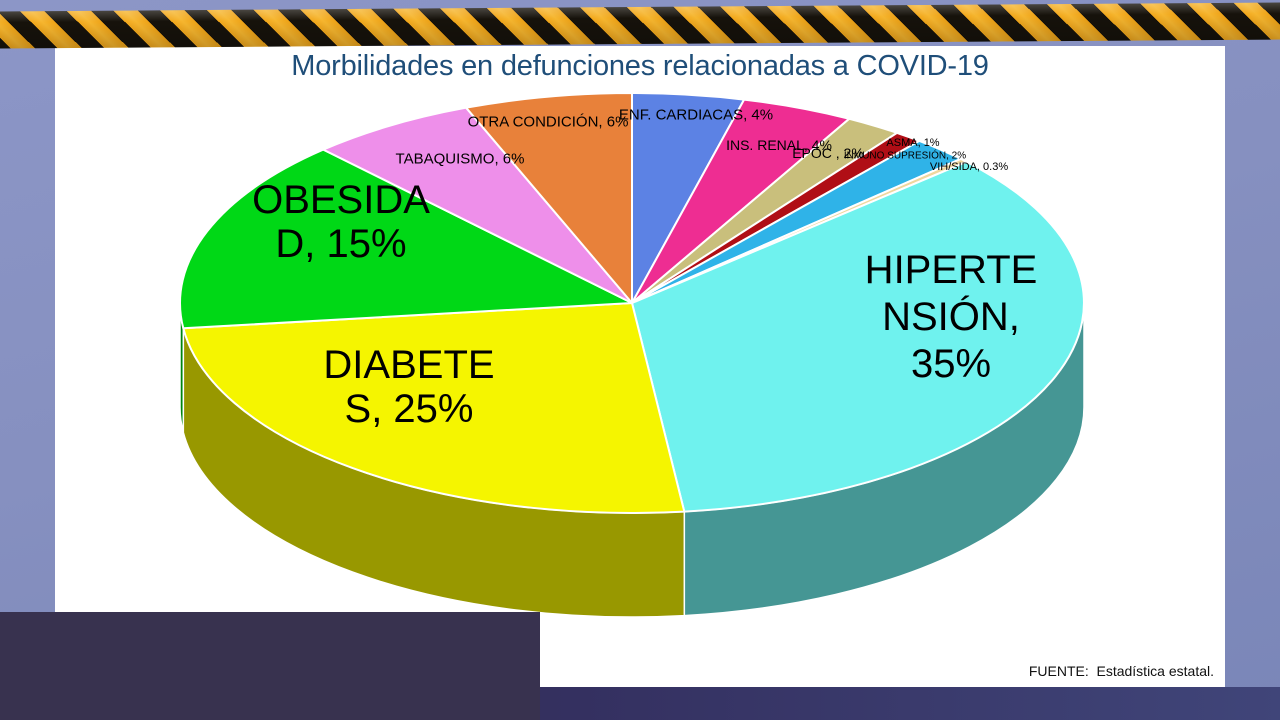 The width and height of the screenshot is (1280, 720). Describe the element at coordinates (969, 166) in the screenshot. I see `pie-label-vih-sida: VIH/SIDA, 0.3%` at that location.